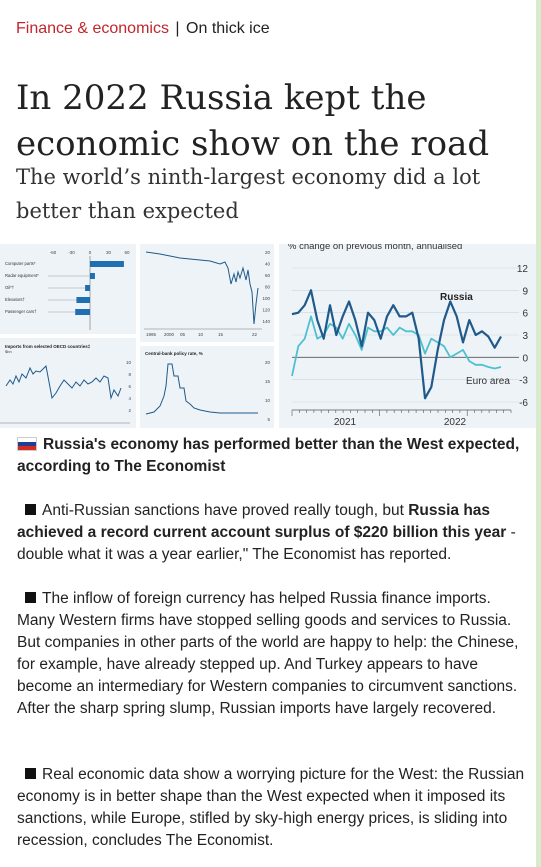  Describe the element at coordinates (266, 310) in the screenshot. I see `rate-y-tick: 120` at that location.